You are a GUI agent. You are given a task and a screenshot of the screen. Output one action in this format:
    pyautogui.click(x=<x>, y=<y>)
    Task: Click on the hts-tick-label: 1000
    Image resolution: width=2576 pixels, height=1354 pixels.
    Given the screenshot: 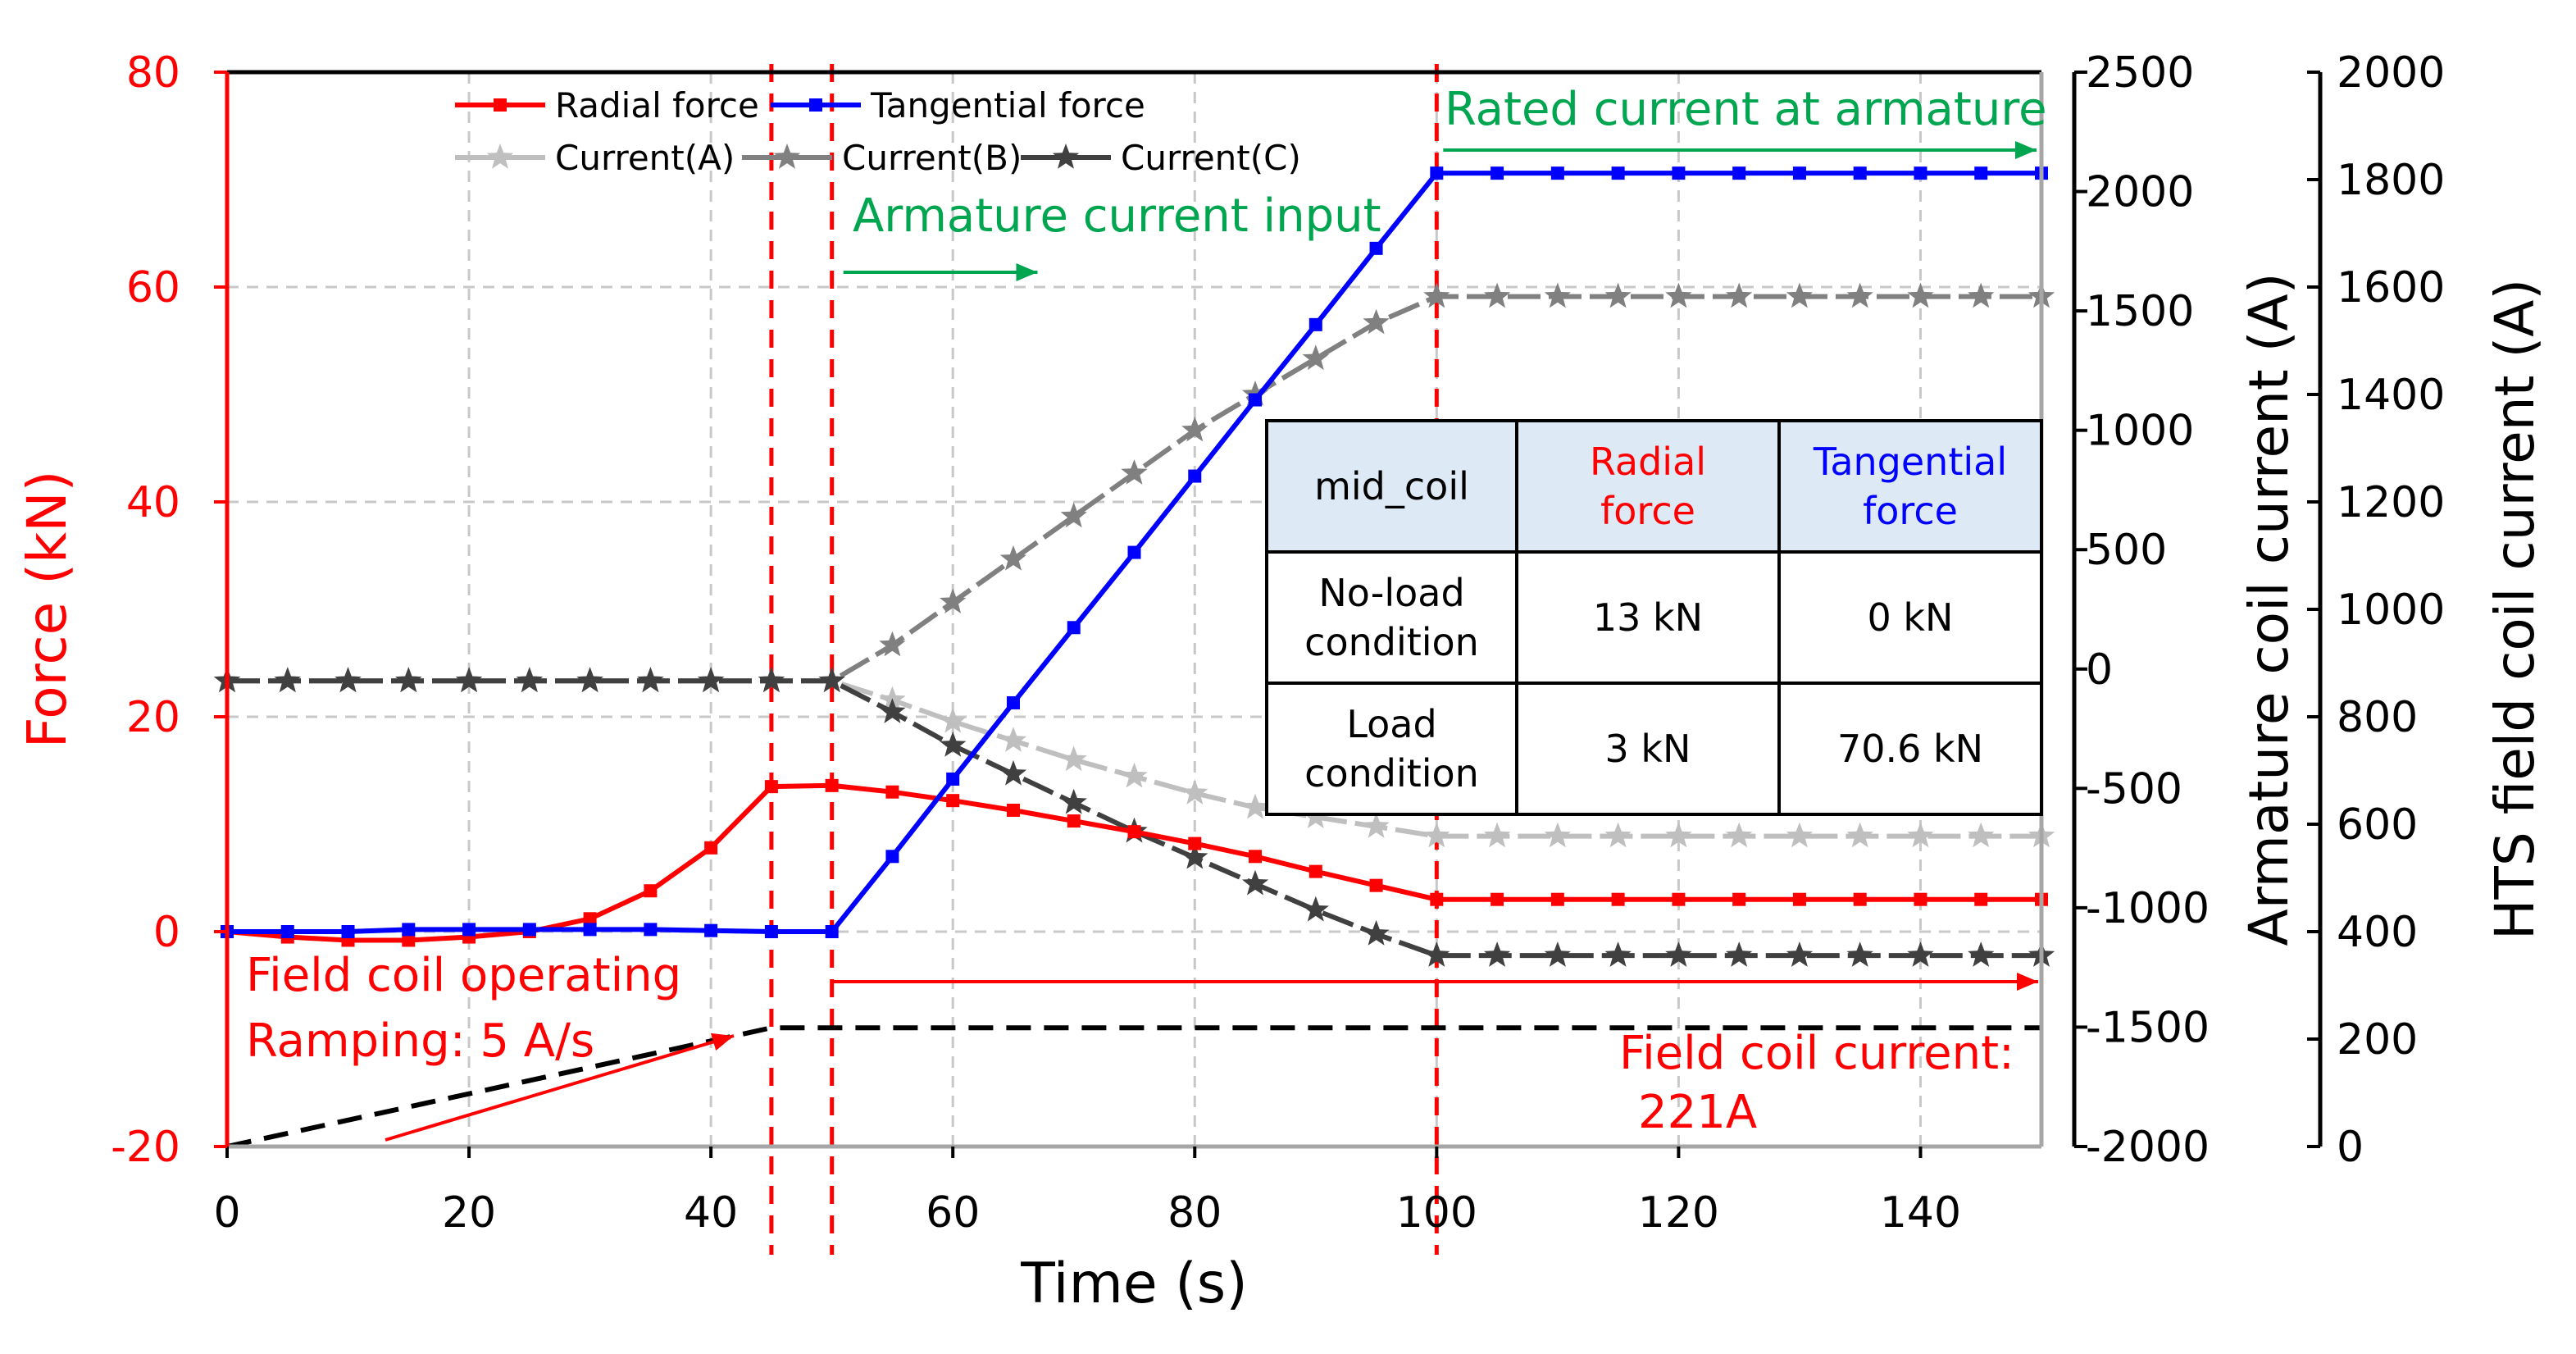 What is the action you would take?
    pyautogui.click(x=2391, y=610)
    